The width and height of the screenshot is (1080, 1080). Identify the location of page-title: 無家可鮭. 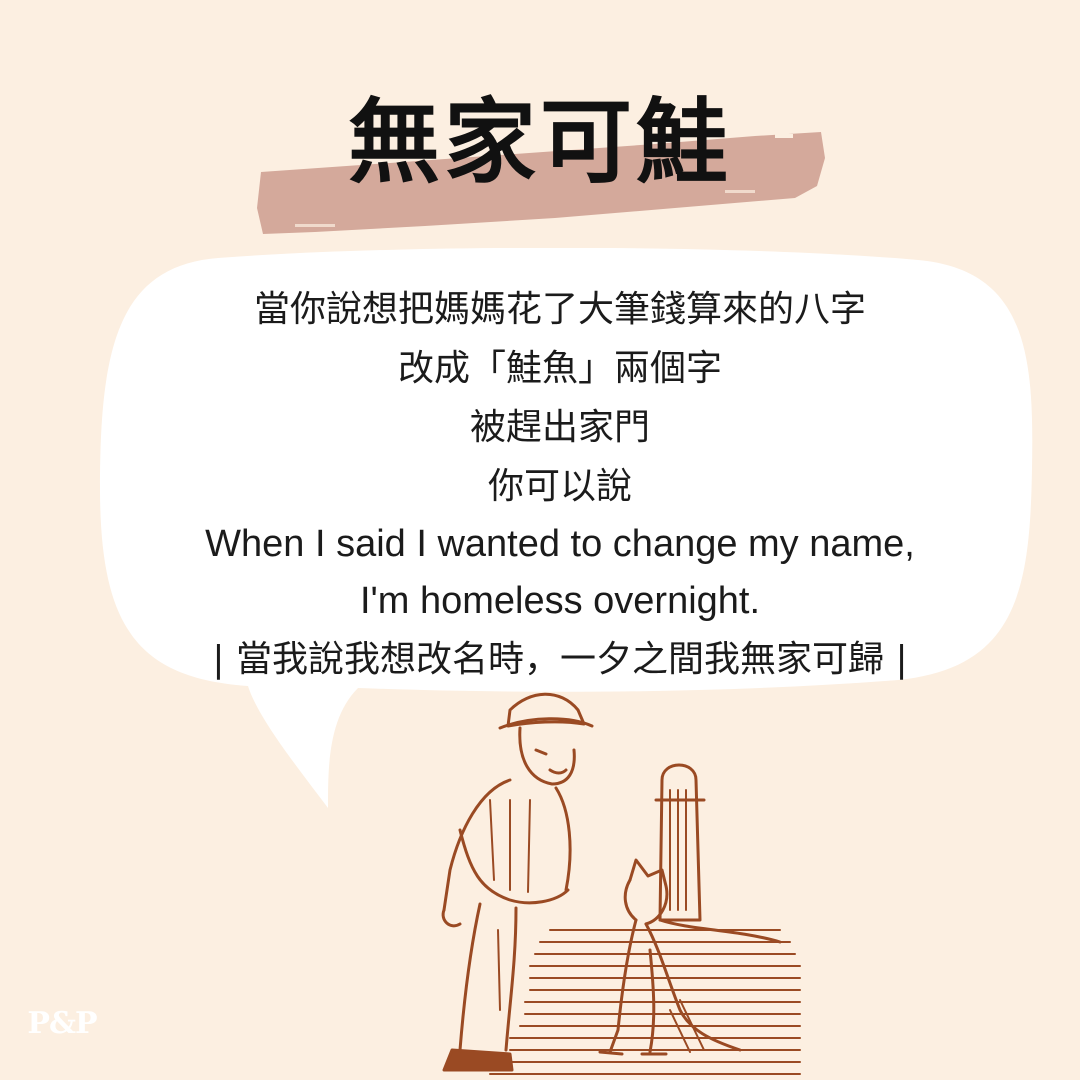
(539, 142).